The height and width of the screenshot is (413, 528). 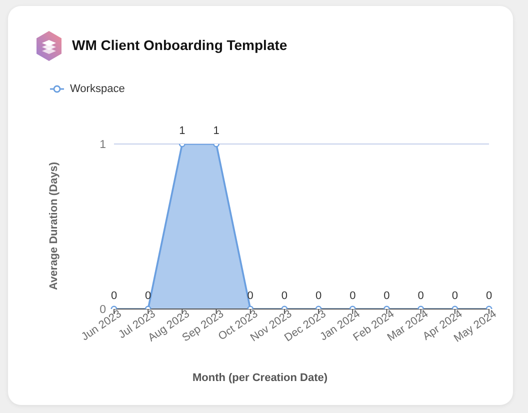 I want to click on legend-label: Workspace, so click(x=97, y=89).